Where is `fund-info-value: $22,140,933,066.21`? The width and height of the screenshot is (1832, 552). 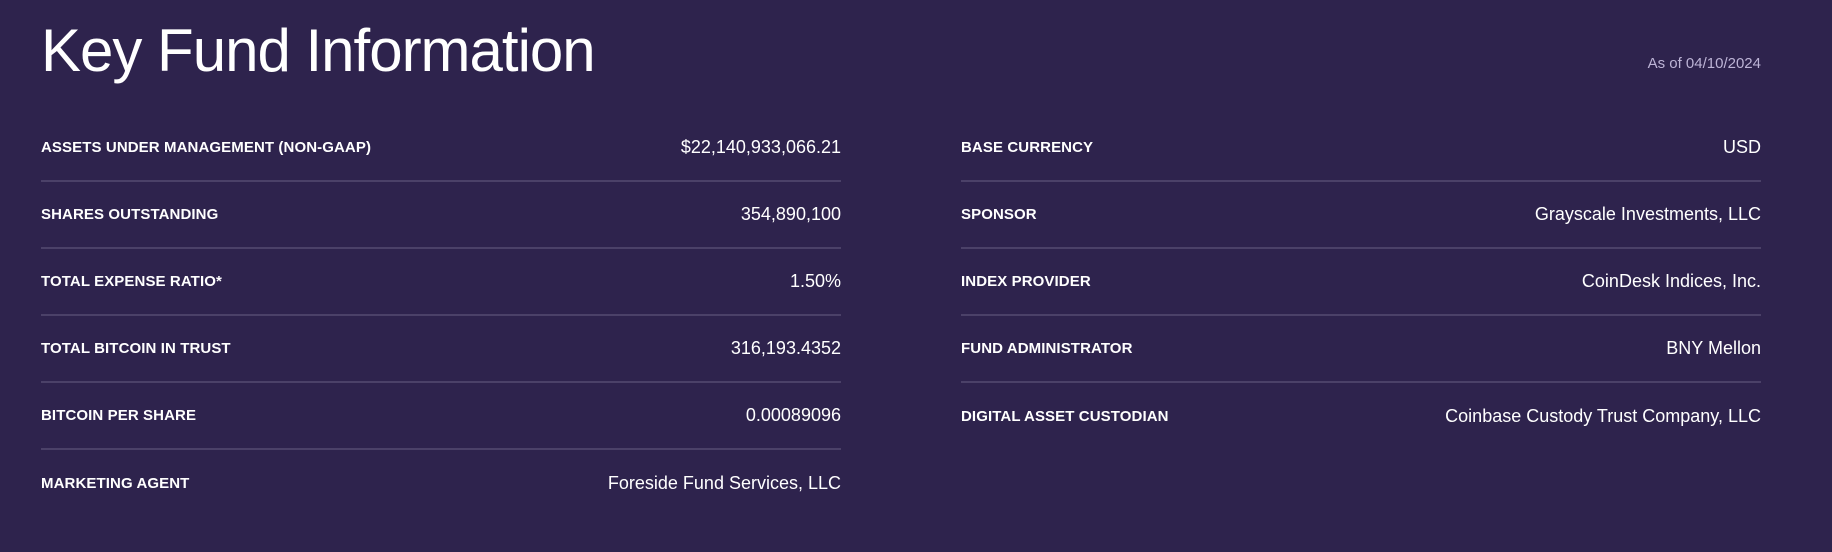
fund-info-value: $22,140,933,066.21 is located at coordinates (760, 147).